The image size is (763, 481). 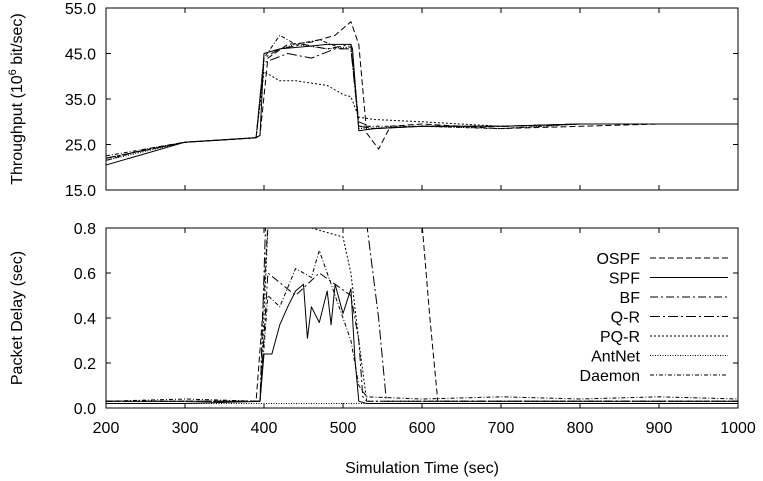 I want to click on legend-label-bf: BF, so click(x=630, y=298).